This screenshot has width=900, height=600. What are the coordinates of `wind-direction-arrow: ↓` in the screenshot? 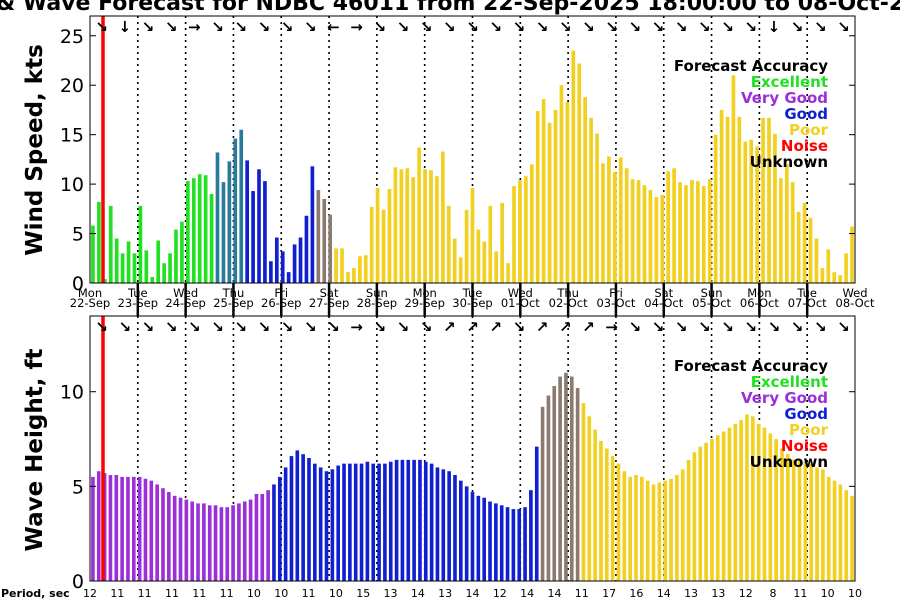 It's located at (774, 27).